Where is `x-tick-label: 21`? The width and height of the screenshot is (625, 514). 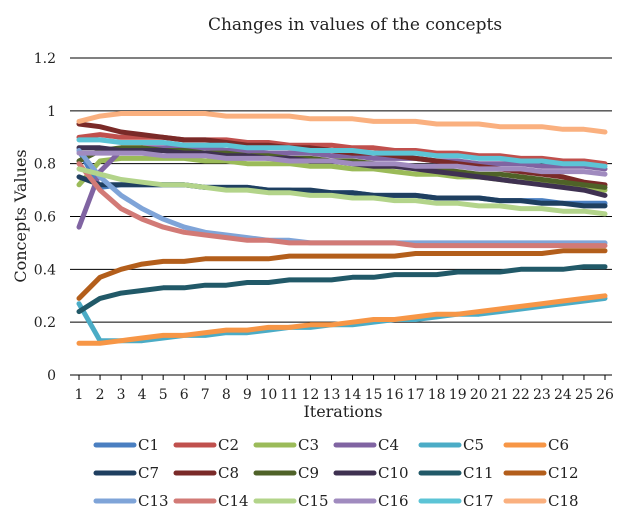 x-tick-label: 21 is located at coordinates (500, 395).